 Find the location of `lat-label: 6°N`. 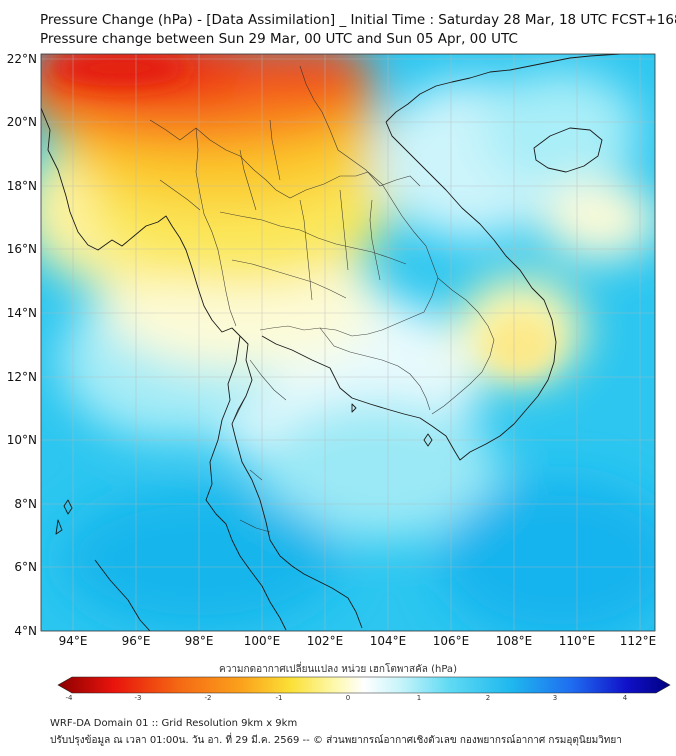

lat-label: 6°N is located at coordinates (25, 567).